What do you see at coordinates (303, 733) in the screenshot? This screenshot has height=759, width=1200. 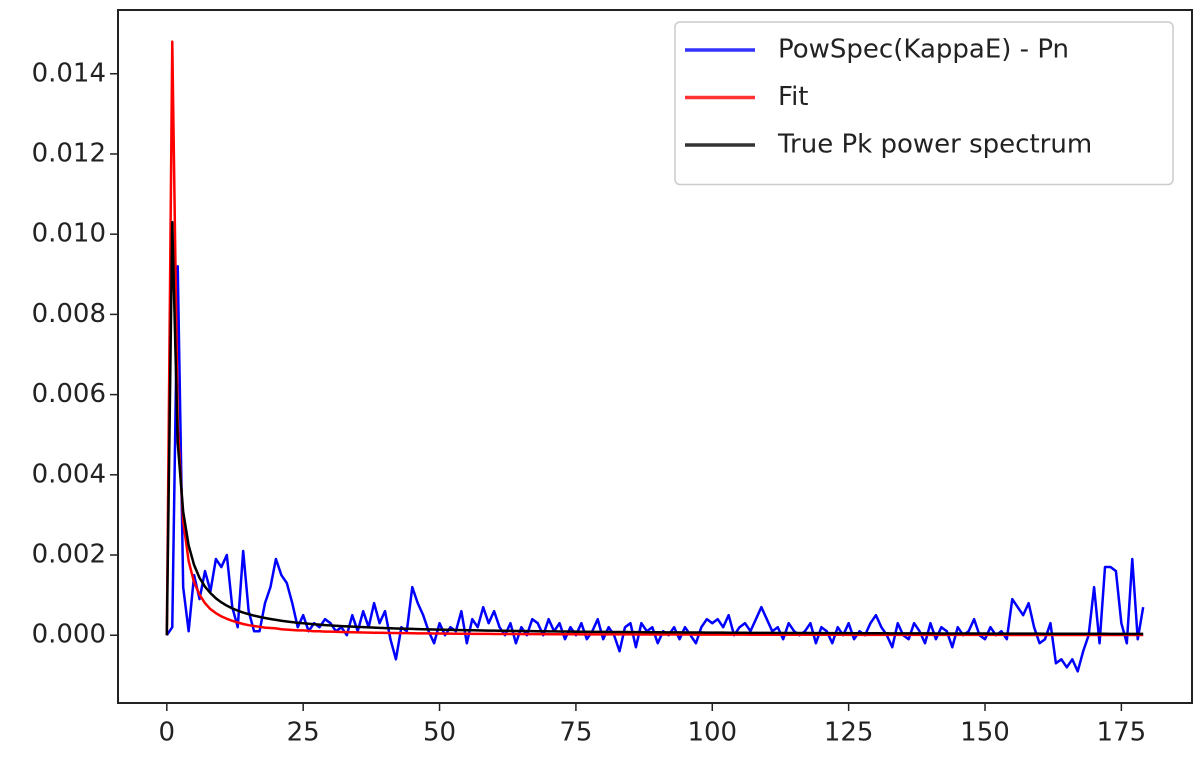 I see `x-tick-label: 25` at bounding box center [303, 733].